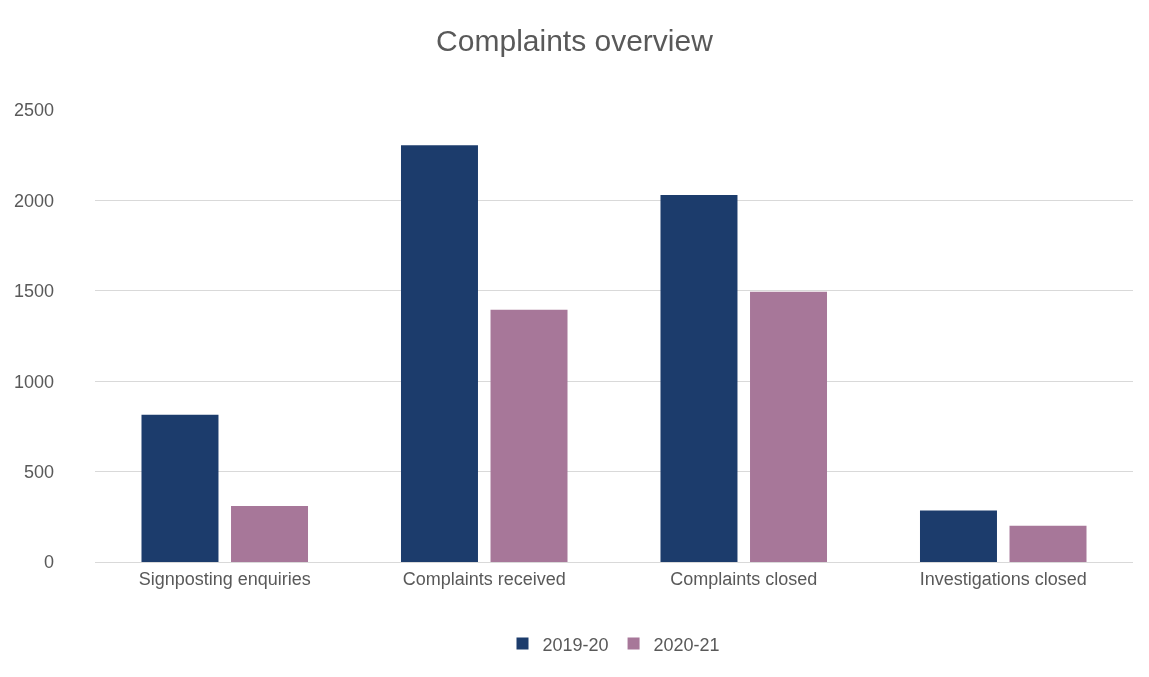 This screenshot has height=677, width=1149. I want to click on y-tick-label: 500, so click(38, 471).